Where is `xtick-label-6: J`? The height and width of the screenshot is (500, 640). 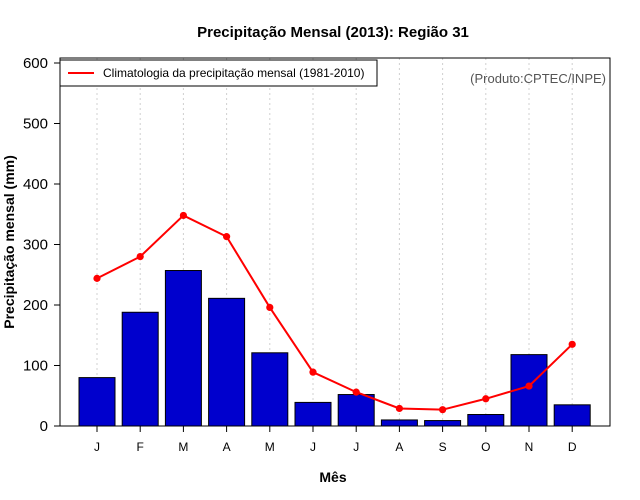 xtick-label-6: J is located at coordinates (356, 447).